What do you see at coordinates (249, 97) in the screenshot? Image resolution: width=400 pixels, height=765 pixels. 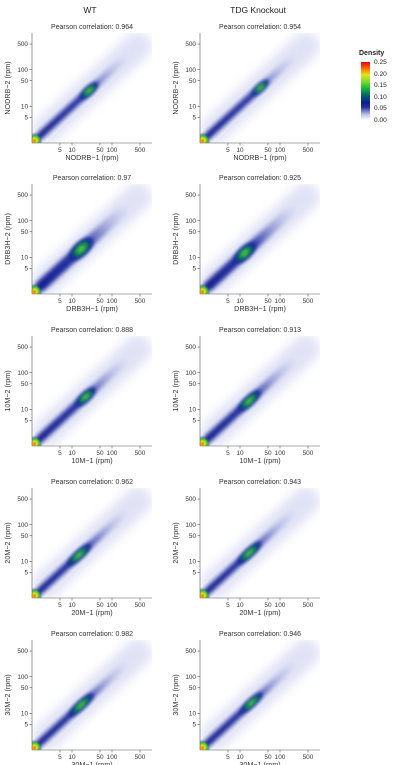 I see `density-ridge` at bounding box center [249, 97].